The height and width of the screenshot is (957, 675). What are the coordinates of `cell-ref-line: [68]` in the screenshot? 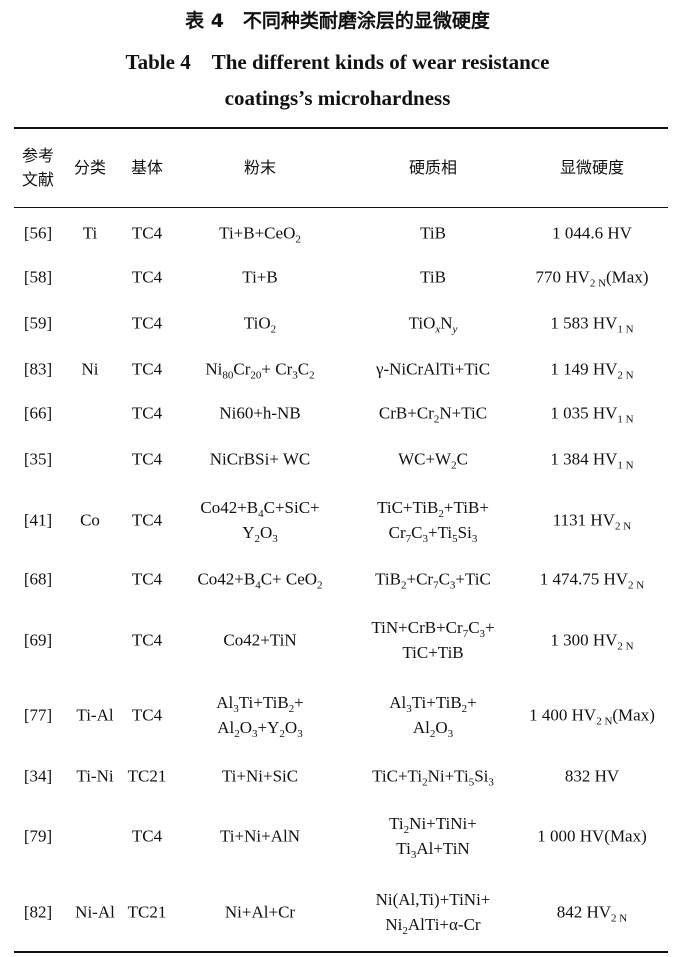 It's located at (38, 579).